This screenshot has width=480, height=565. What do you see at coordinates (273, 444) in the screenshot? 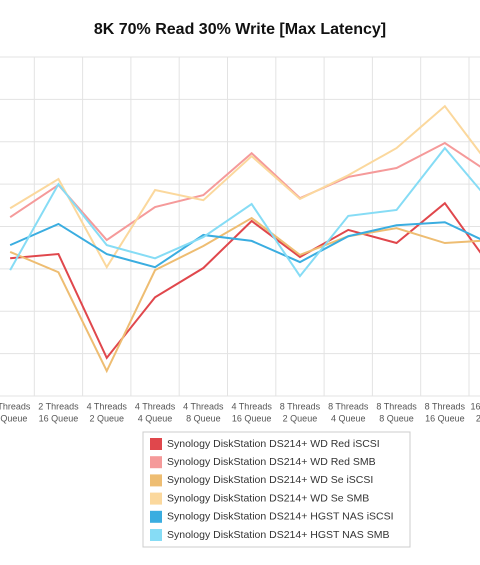
I see `legend-label: Synology DiskStation DS214+ WD Red iSCSI` at bounding box center [273, 444].